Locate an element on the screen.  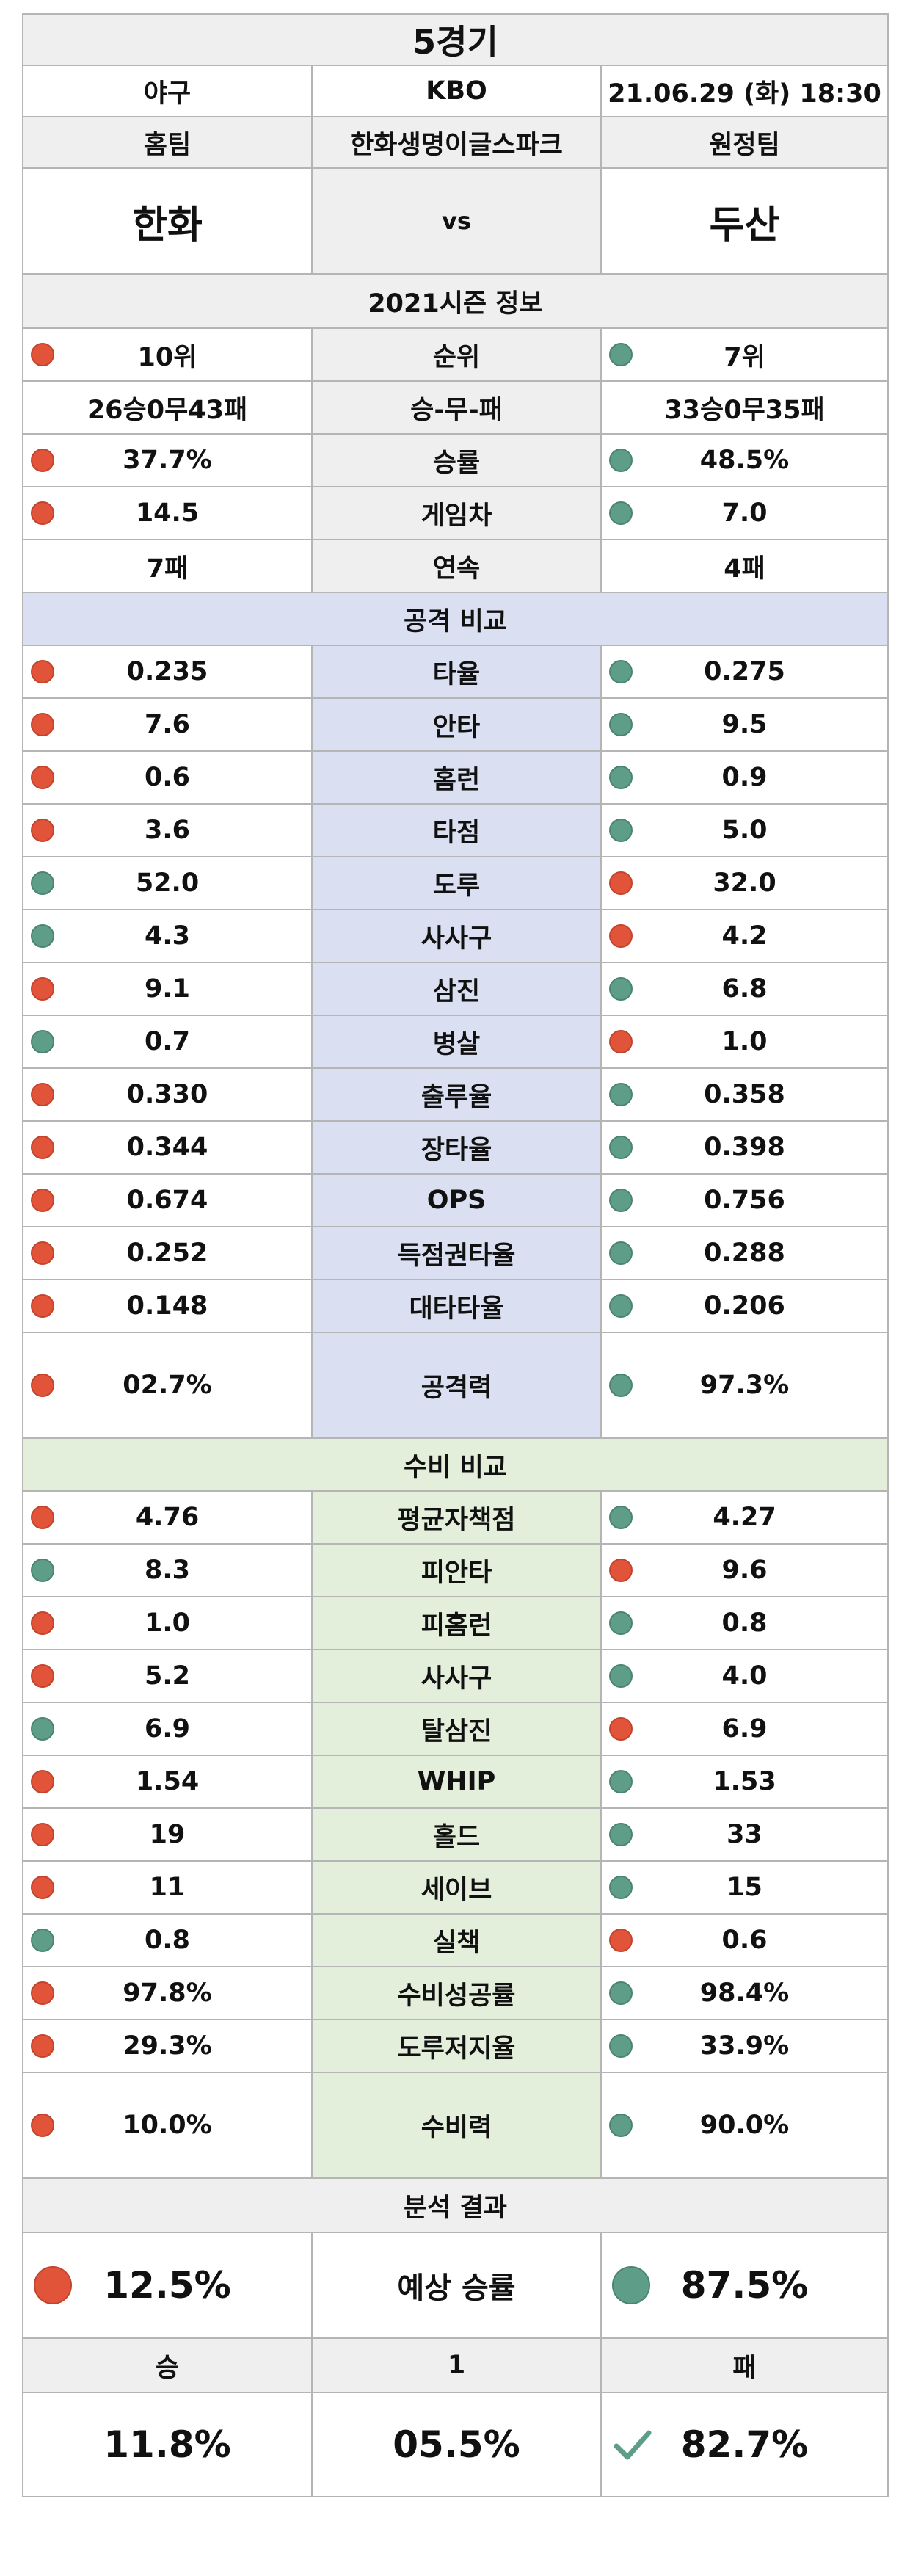
defense-away-value-value: 0.6 is located at coordinates (744, 1941).